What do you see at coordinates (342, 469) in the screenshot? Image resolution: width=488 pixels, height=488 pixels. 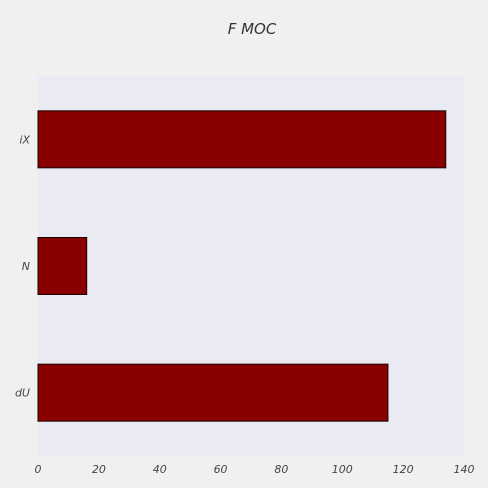 I see `x-tick-label-100: 100` at bounding box center [342, 469].